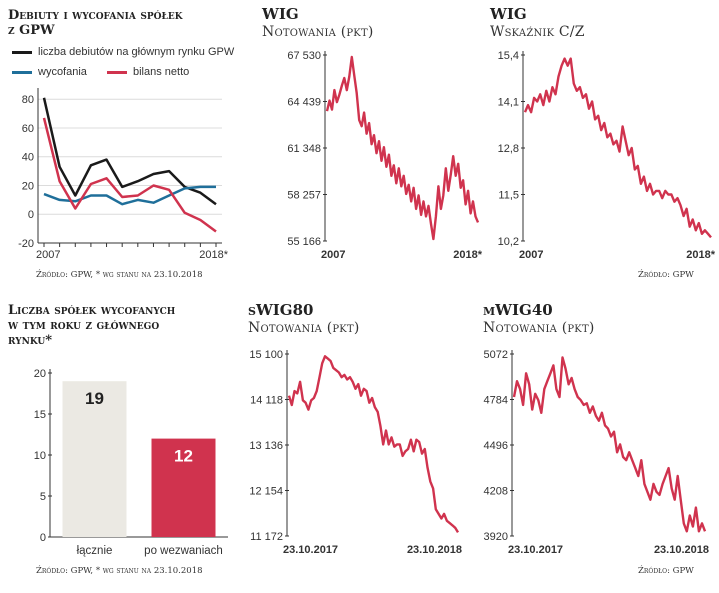 The width and height of the screenshot is (719, 593). What do you see at coordinates (95, 551) in the screenshot?
I see `category-label-1: łącznie` at bounding box center [95, 551].